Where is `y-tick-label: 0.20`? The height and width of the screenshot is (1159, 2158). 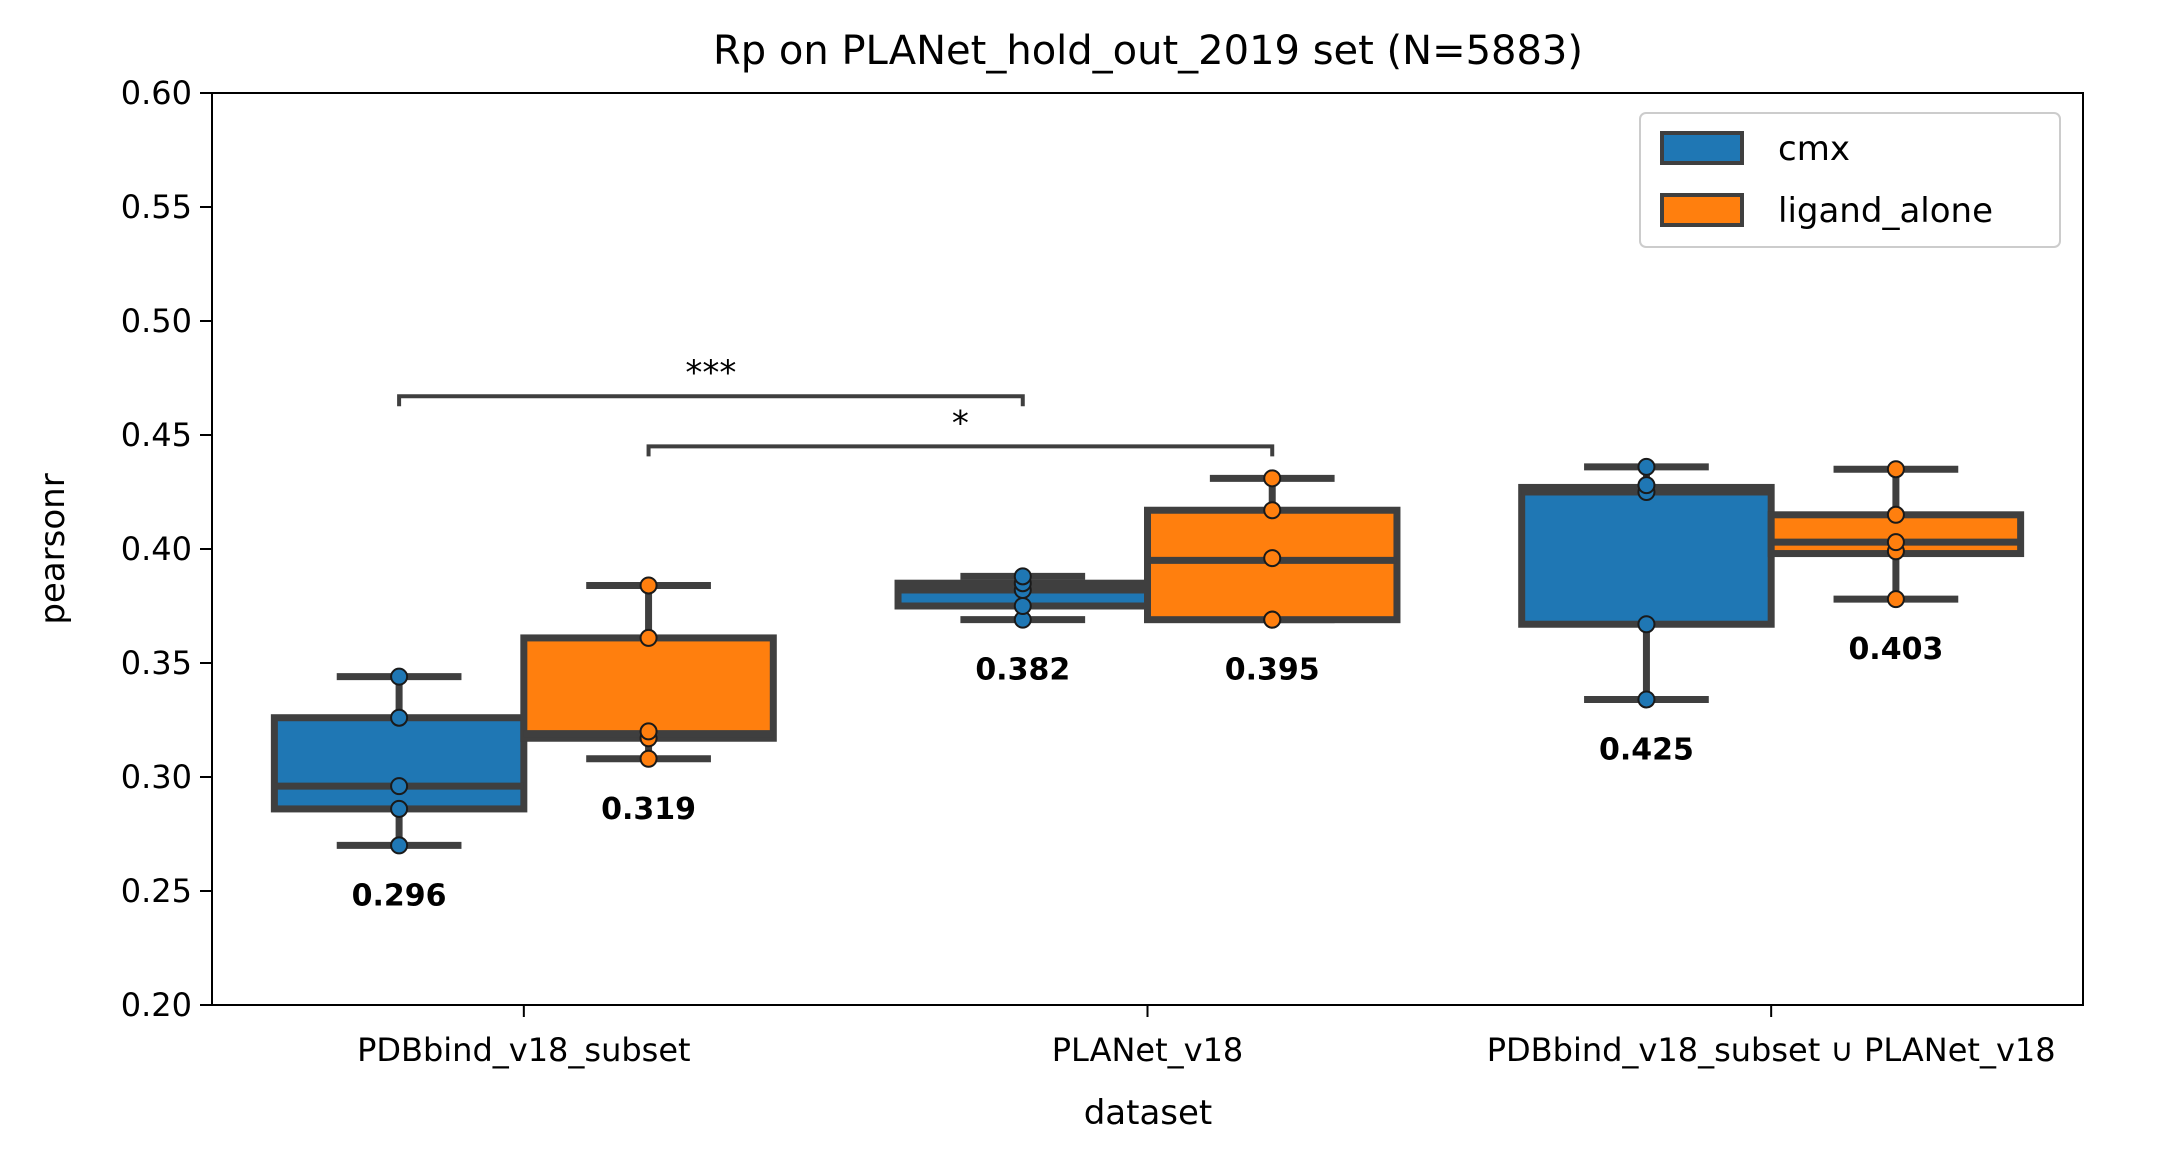
y-tick-label: 0.20 is located at coordinates (156, 1005).